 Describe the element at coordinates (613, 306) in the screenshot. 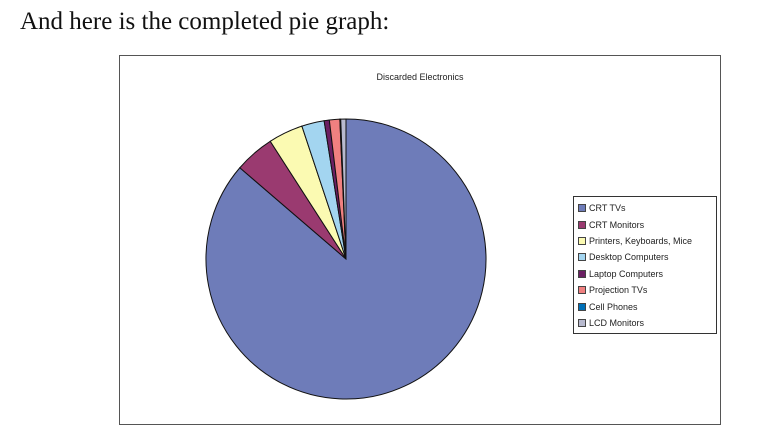

I see `legend-label: Cell Phones` at that location.